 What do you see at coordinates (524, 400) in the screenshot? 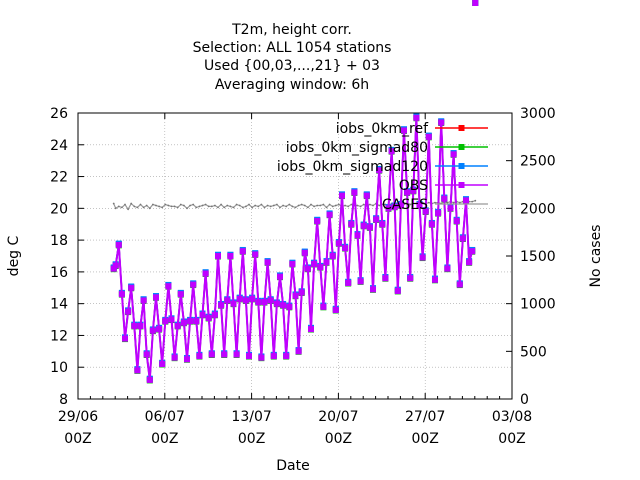
I see `y2-tick-label: 0` at bounding box center [524, 400].